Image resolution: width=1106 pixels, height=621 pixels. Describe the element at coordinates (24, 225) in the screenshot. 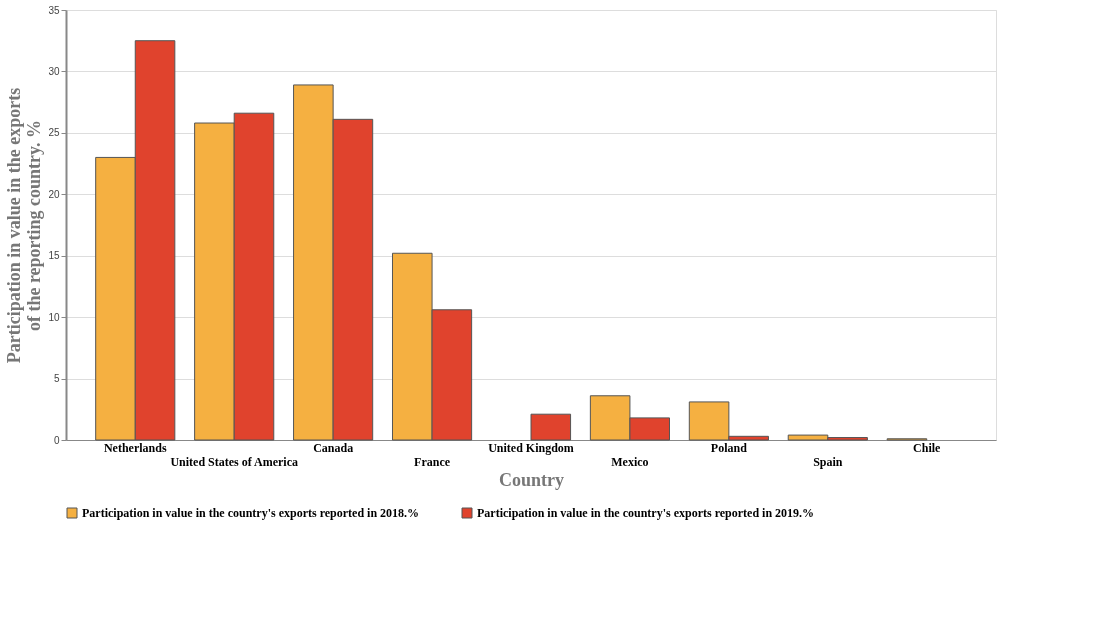

I see `y-axis-title: Participation in value in the exports of the reporting country. %` at that location.